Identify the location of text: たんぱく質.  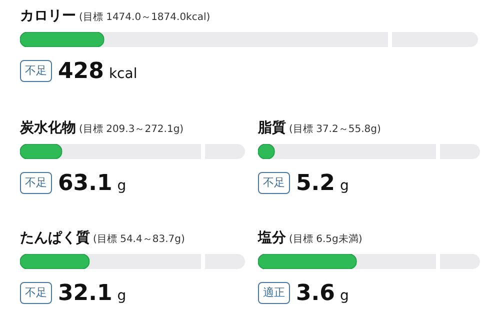
(55, 238).